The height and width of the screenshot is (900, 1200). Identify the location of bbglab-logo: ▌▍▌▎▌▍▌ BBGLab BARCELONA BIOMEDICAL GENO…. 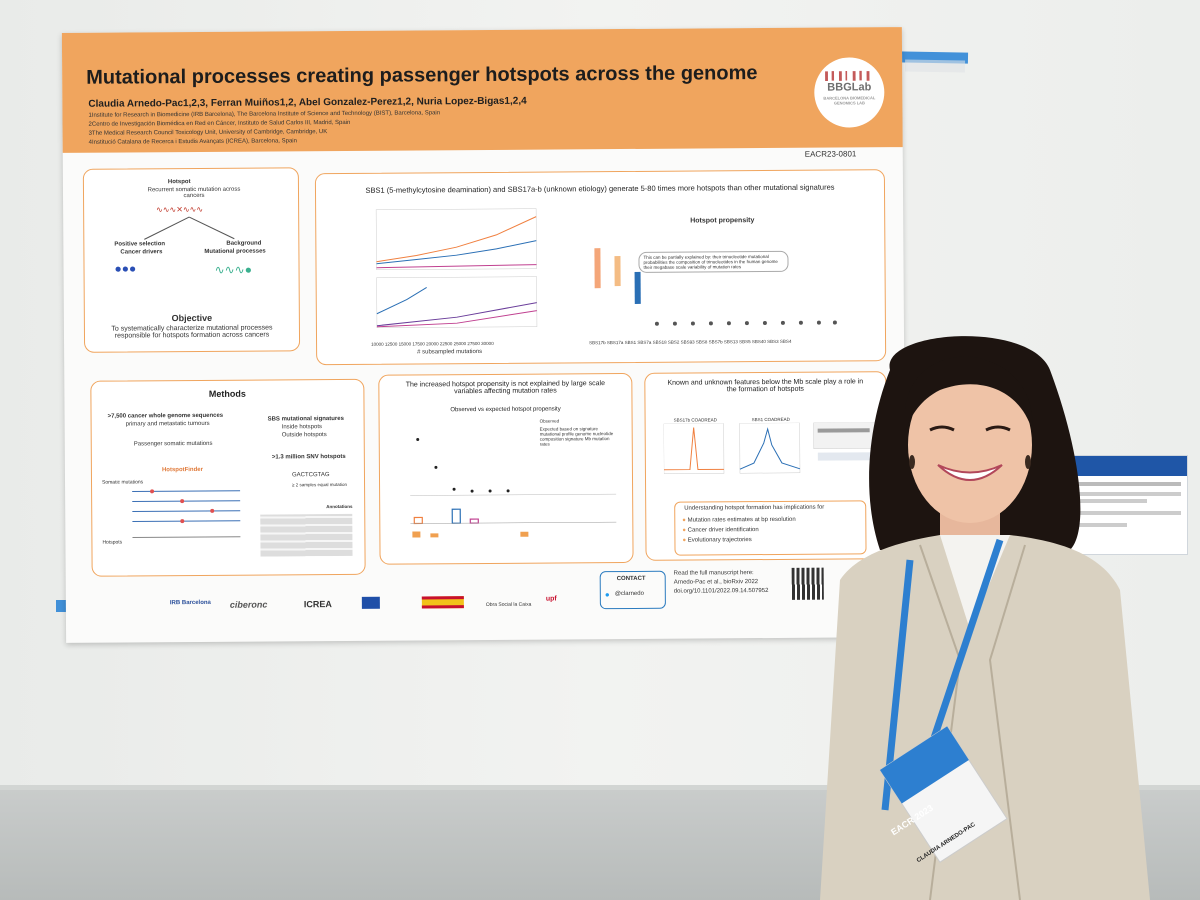
(849, 92).